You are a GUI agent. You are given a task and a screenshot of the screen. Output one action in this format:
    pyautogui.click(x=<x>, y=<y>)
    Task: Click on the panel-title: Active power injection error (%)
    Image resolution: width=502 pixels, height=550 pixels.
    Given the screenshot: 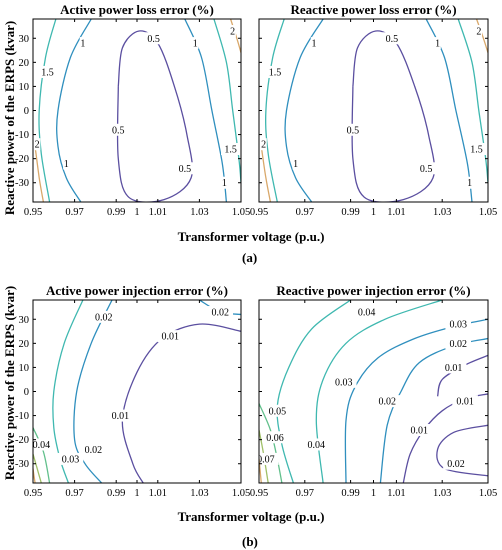 What is the action you would take?
    pyautogui.click(x=137, y=290)
    